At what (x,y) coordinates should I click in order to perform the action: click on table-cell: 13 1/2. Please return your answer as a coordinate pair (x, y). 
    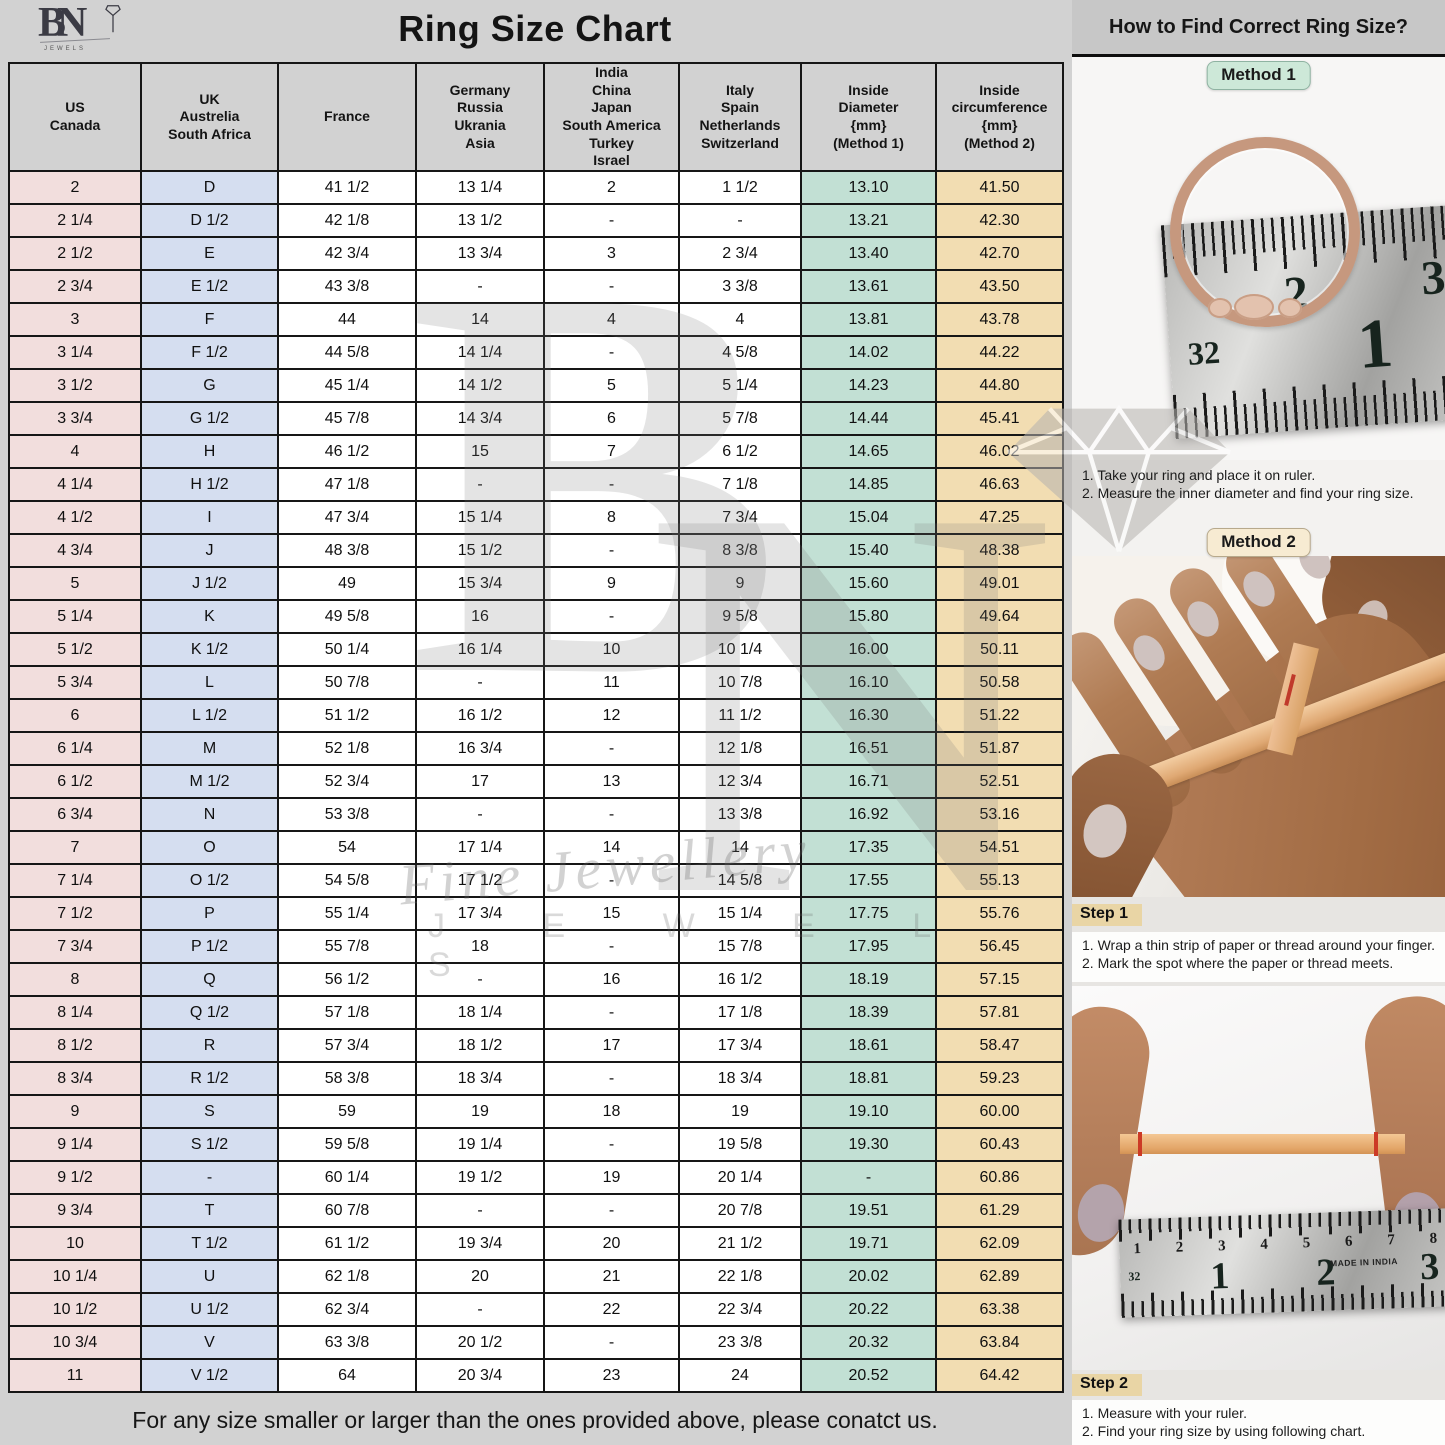
    Looking at the image, I should click on (480, 220).